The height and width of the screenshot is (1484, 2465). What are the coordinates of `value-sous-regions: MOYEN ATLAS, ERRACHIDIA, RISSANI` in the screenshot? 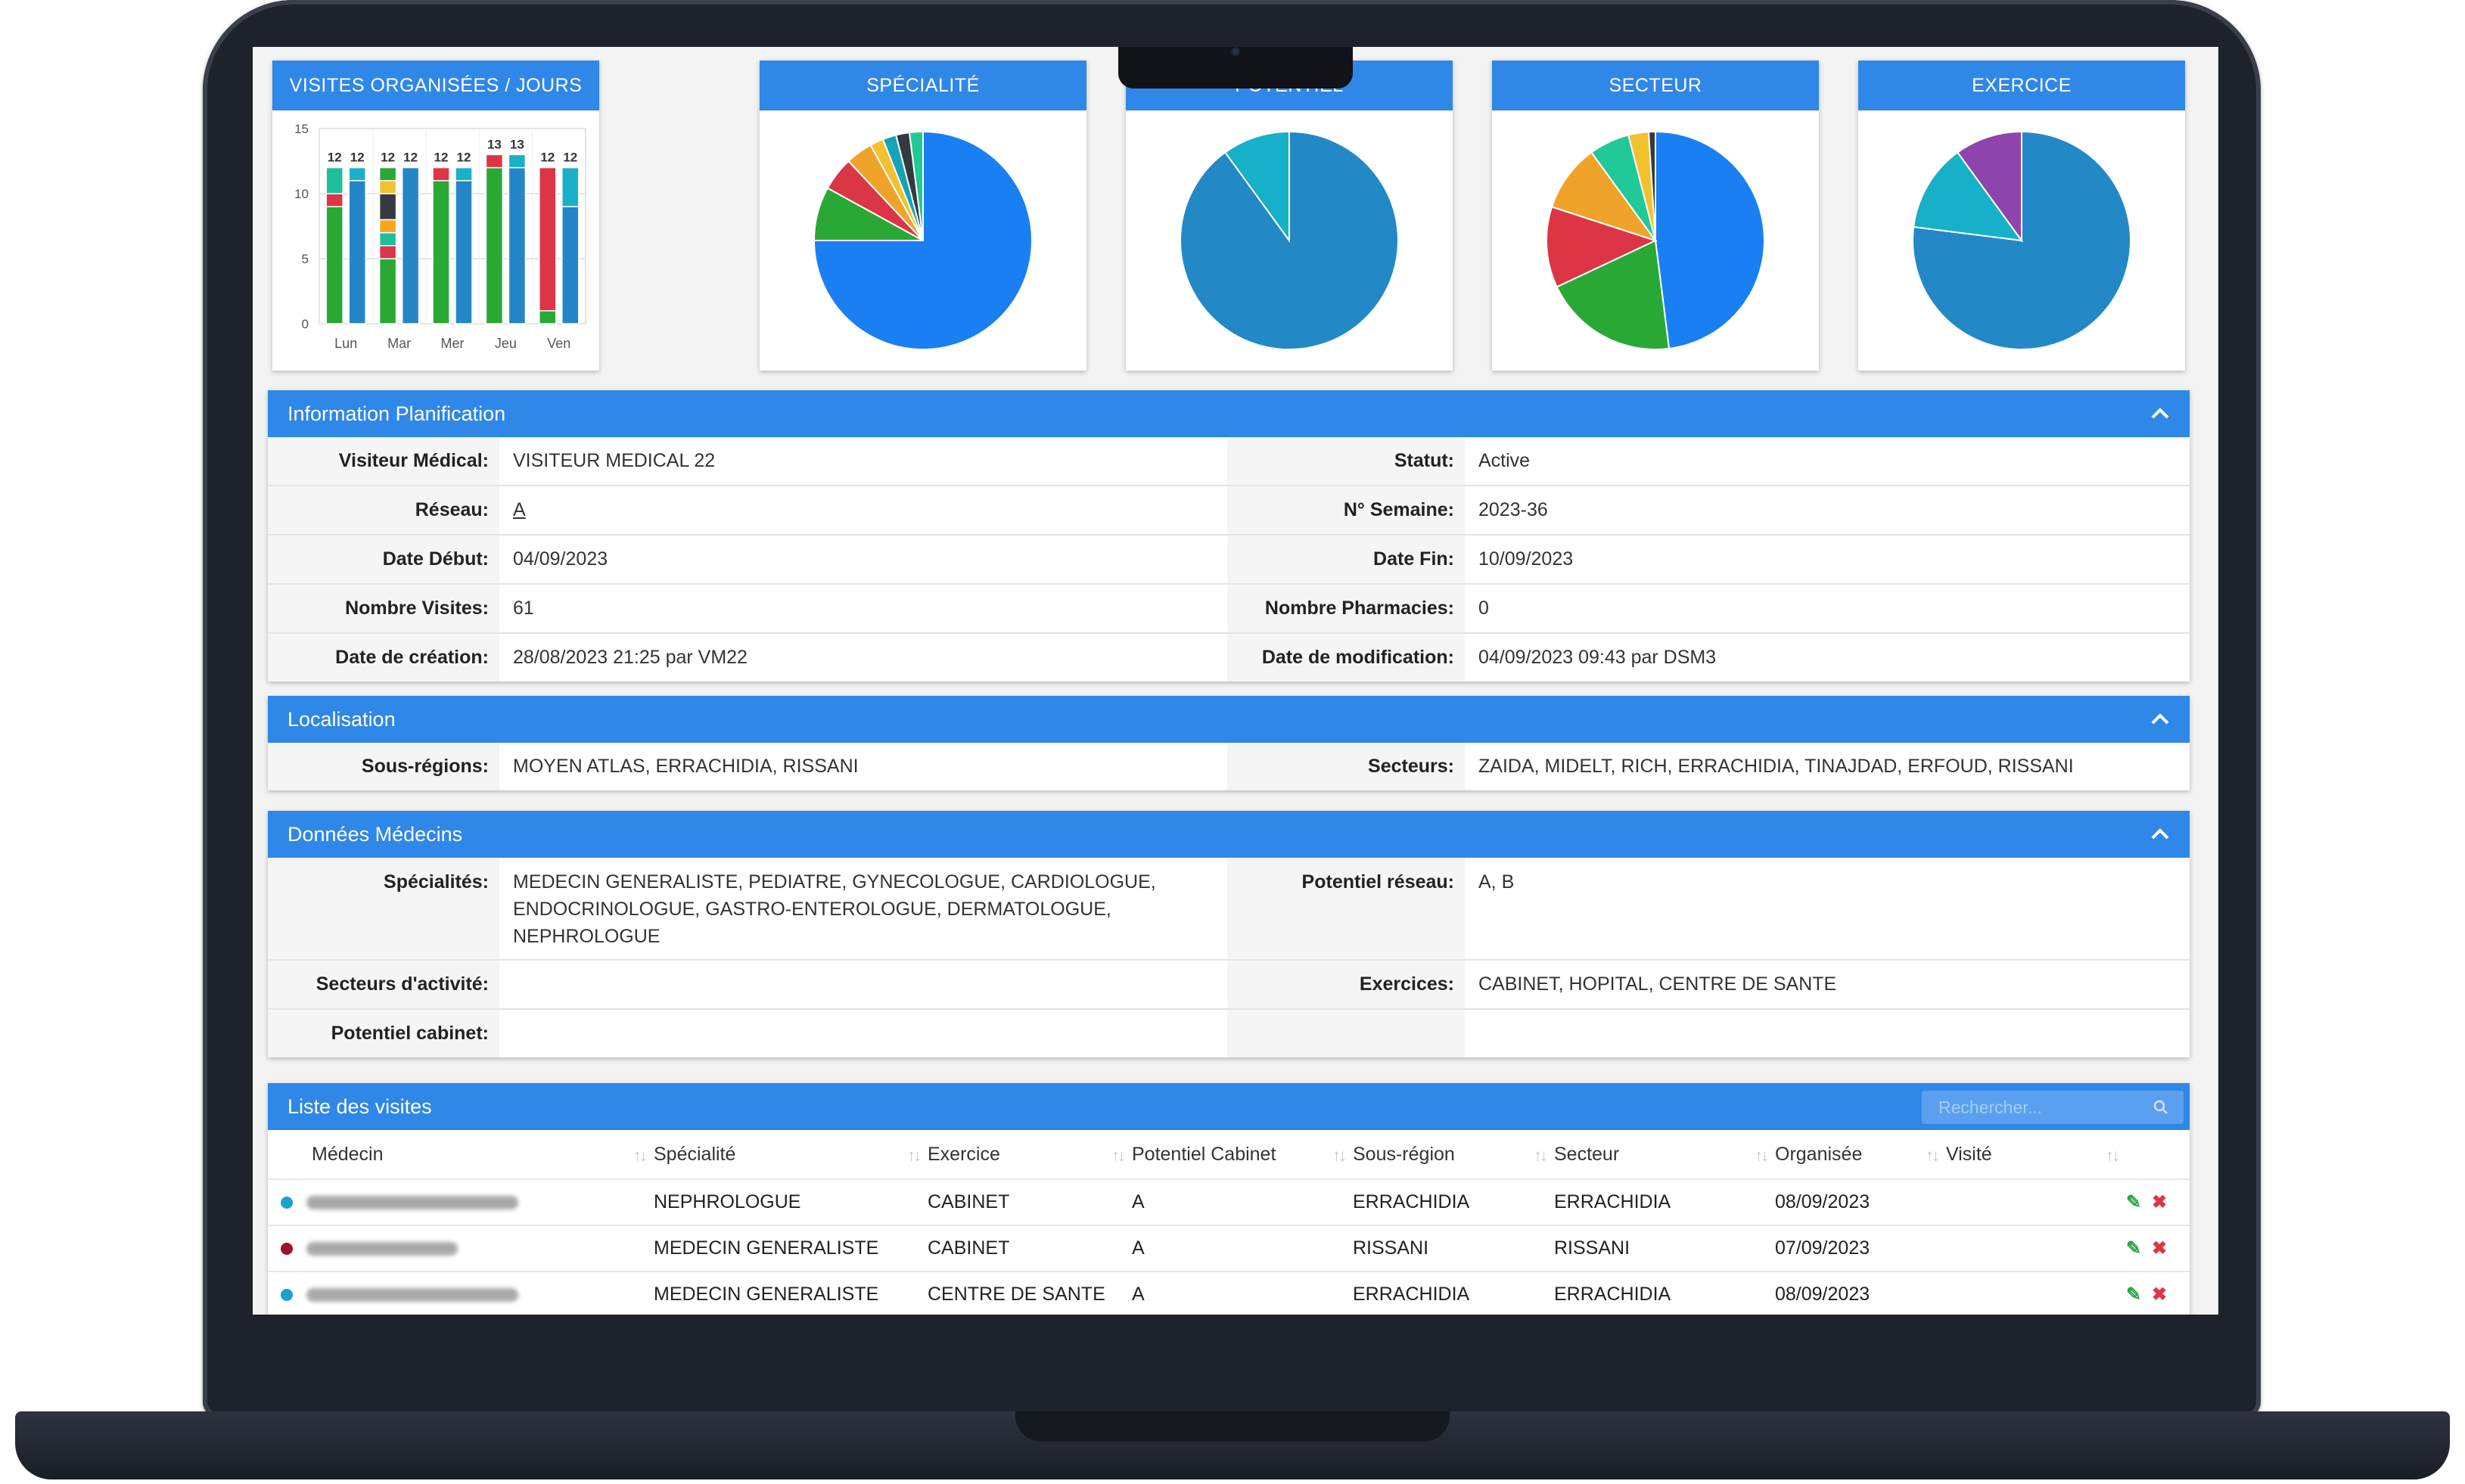 It's located at (686, 766).